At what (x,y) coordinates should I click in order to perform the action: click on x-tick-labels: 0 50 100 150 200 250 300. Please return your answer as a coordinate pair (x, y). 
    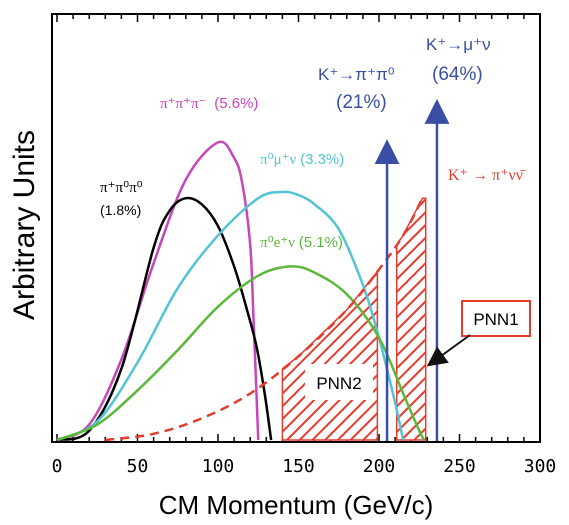
    Looking at the image, I should click on (304, 466).